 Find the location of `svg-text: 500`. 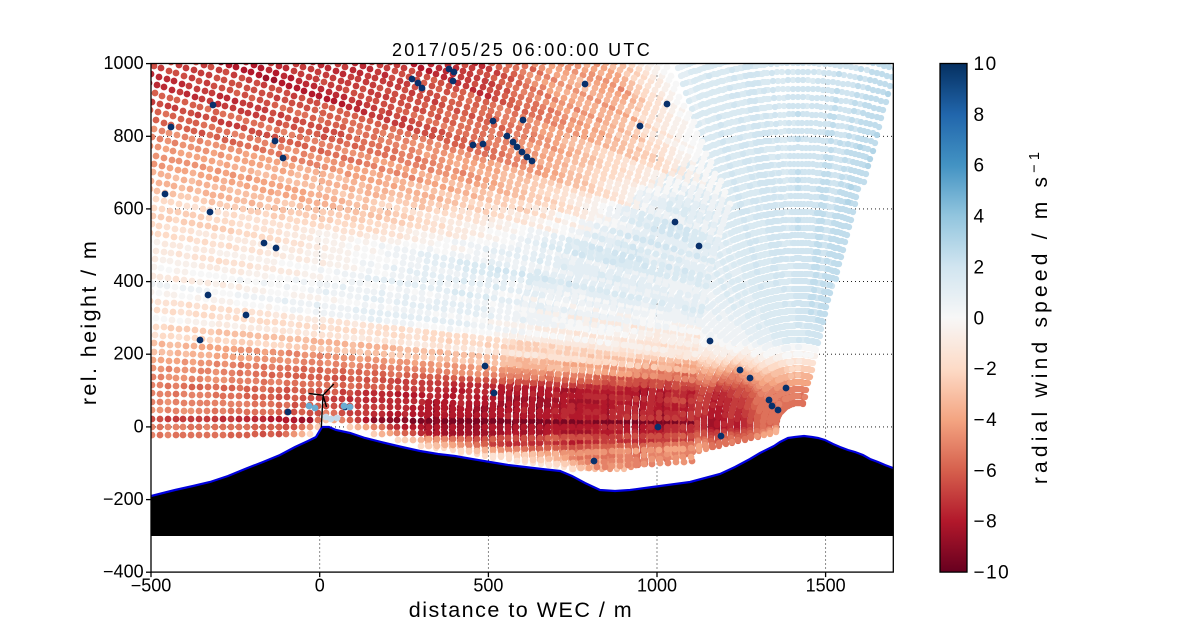

svg-text: 500 is located at coordinates (488, 586).